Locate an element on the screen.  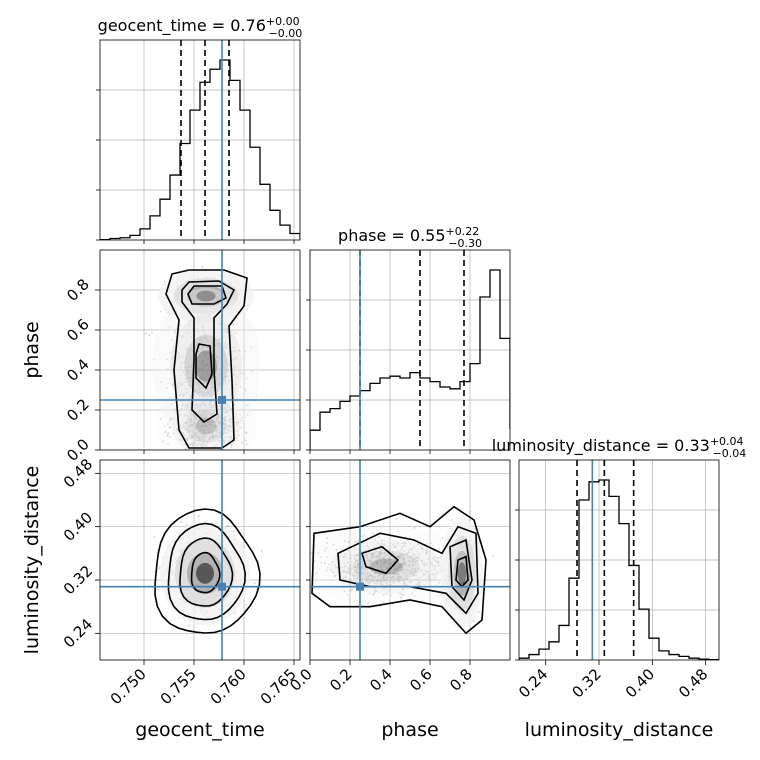
tick-label: 0.760 is located at coordinates (228, 686).